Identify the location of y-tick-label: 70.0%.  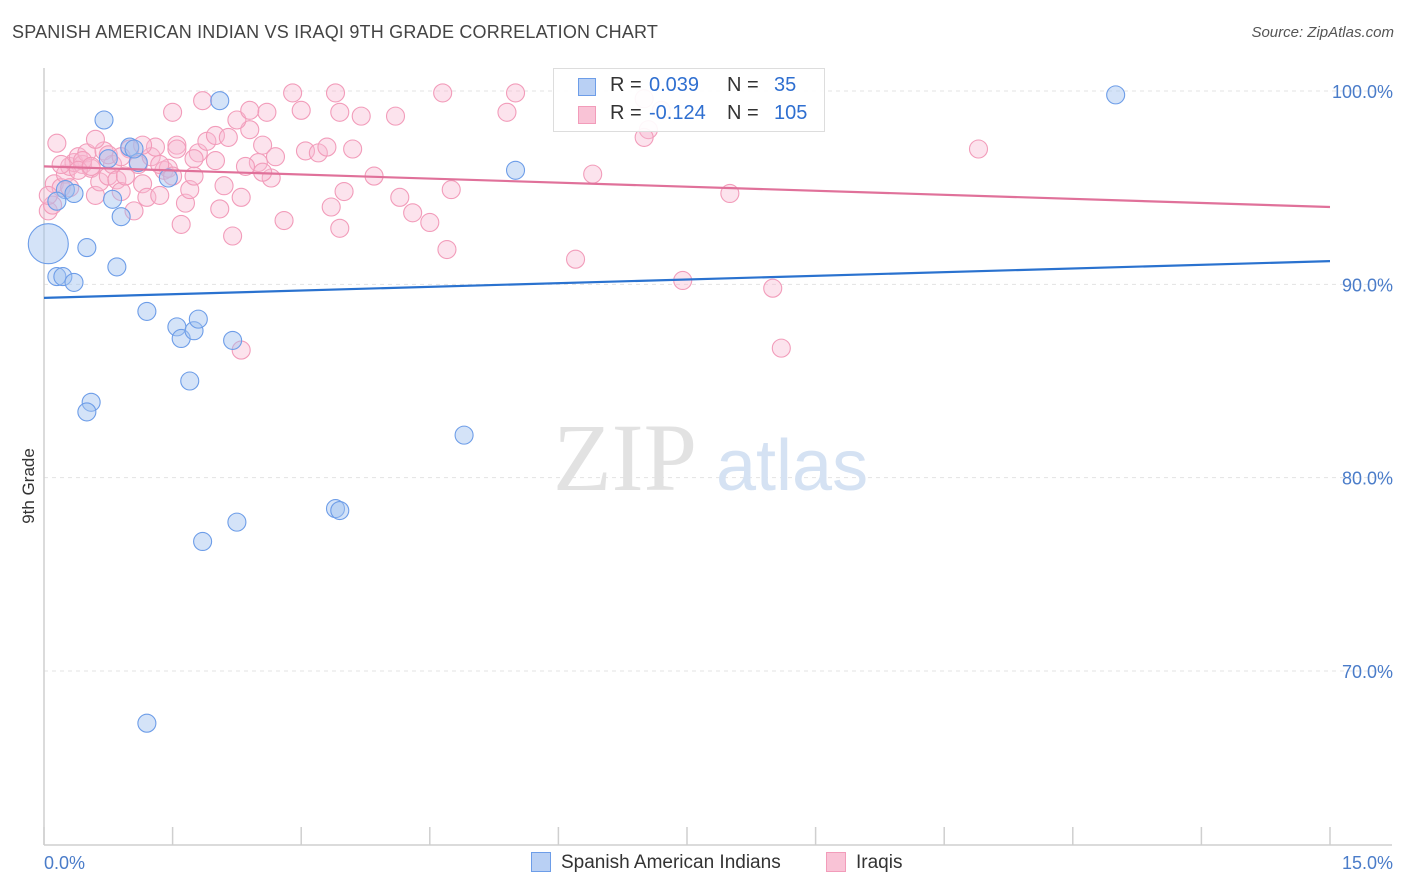
(1367, 672).